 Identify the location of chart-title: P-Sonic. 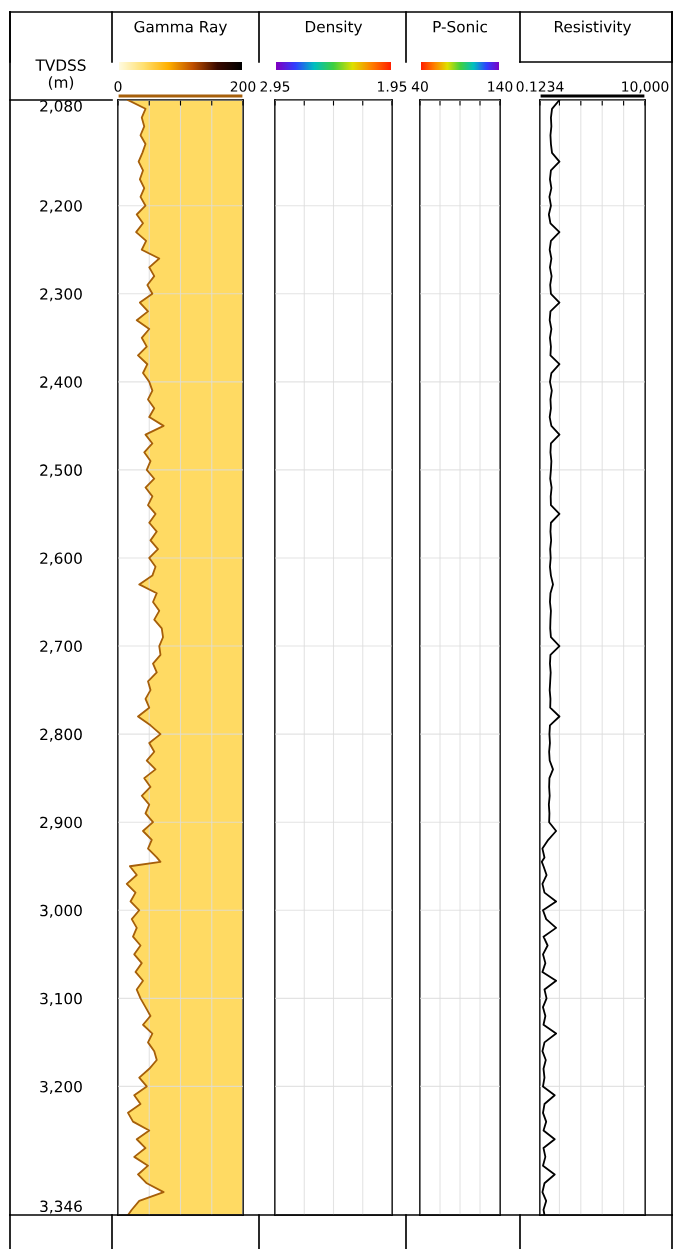
(460, 26).